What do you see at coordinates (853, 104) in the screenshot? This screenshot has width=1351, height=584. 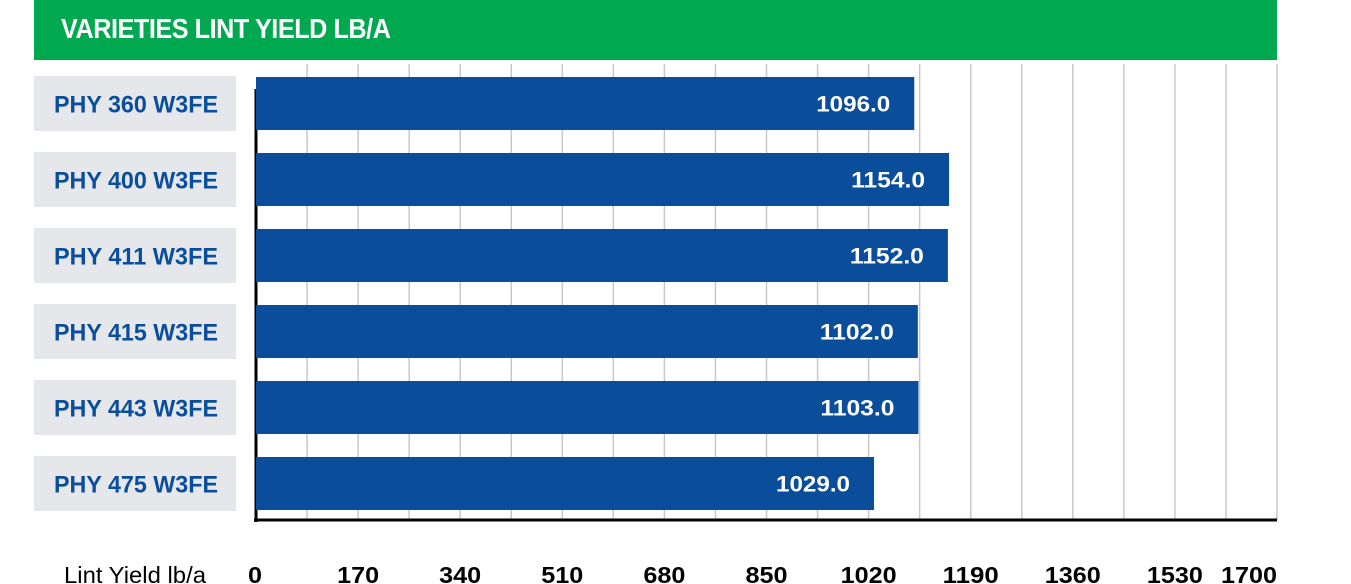 I see `bar-value-label: 1096.0` at bounding box center [853, 104].